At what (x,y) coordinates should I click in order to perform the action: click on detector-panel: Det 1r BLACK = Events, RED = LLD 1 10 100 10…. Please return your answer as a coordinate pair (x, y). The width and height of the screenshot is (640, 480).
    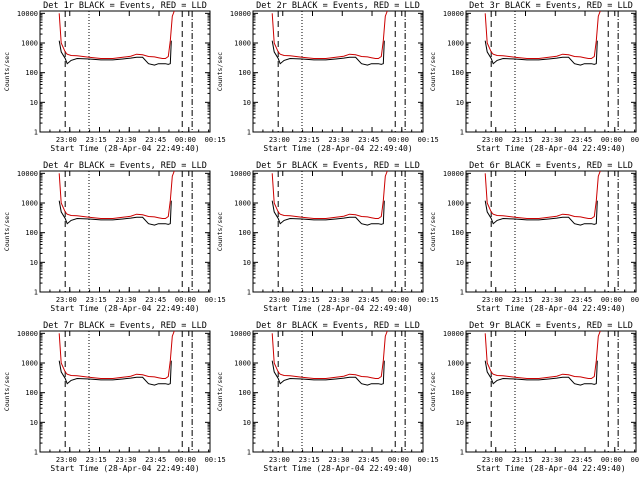
    Looking at the image, I should click on (114, 77).